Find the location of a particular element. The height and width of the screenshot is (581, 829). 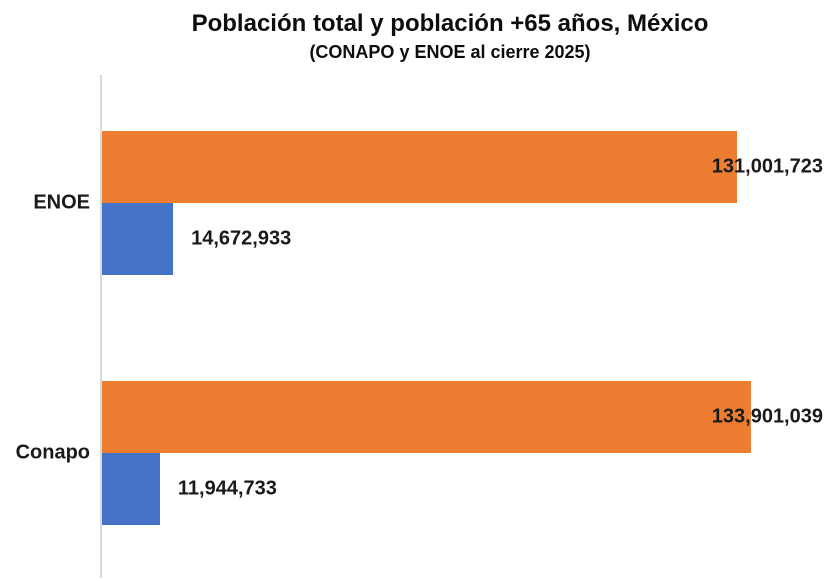

category-label-conapo: Conapo is located at coordinates (52, 452).